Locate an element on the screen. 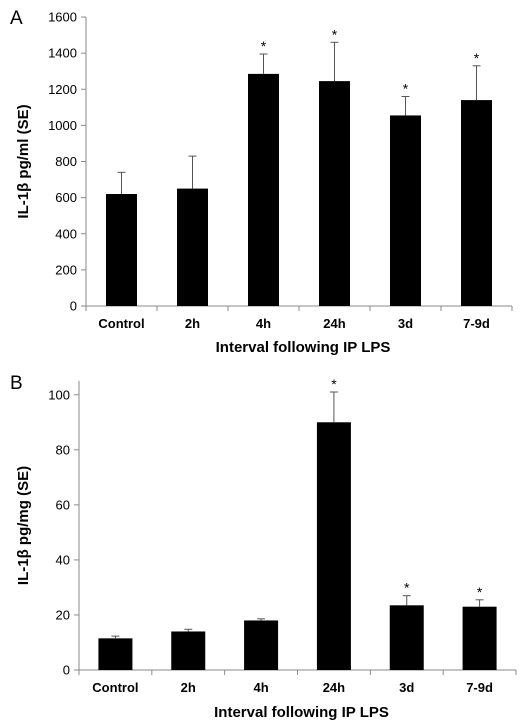 This screenshot has height=723, width=528. y-tick-label: 20 is located at coordinates (63, 614).